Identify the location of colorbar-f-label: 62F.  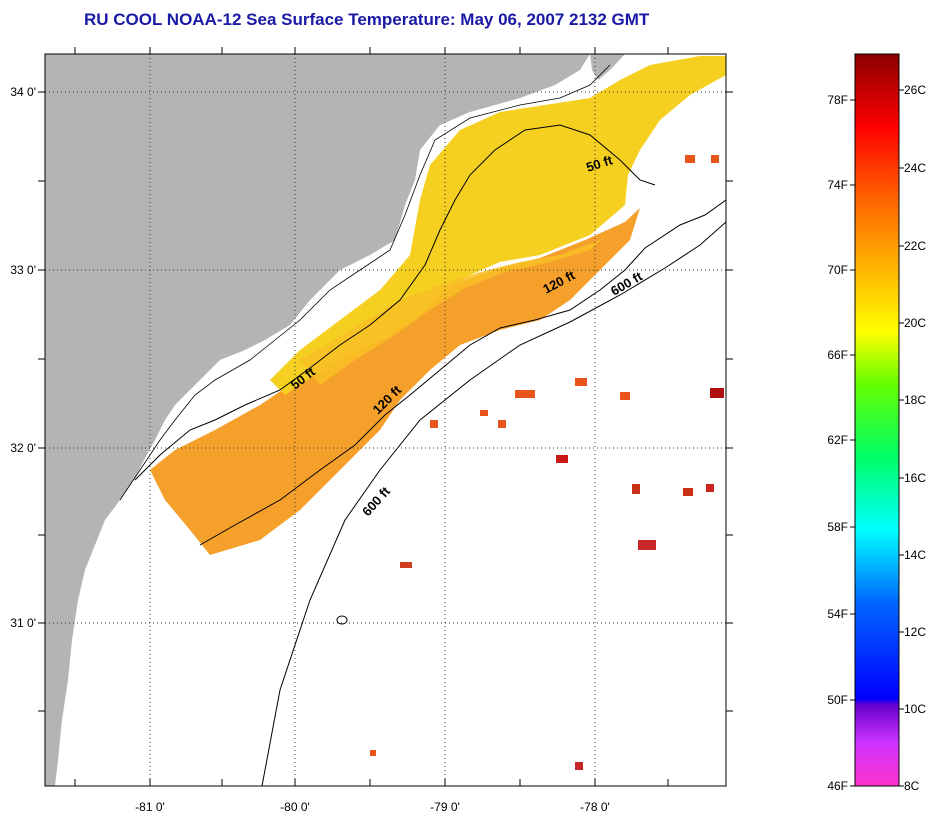
(837, 440).